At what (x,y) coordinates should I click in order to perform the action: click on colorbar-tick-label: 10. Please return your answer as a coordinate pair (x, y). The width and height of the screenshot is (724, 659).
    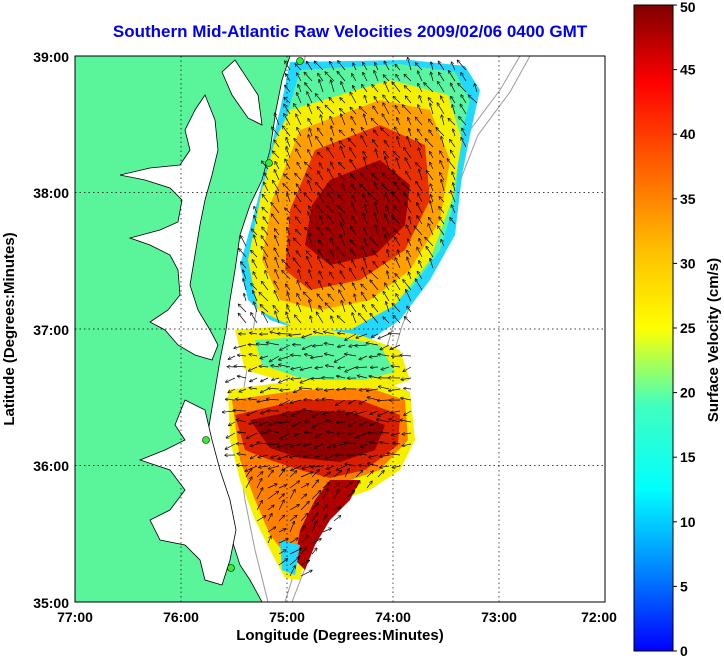
    Looking at the image, I should click on (688, 522).